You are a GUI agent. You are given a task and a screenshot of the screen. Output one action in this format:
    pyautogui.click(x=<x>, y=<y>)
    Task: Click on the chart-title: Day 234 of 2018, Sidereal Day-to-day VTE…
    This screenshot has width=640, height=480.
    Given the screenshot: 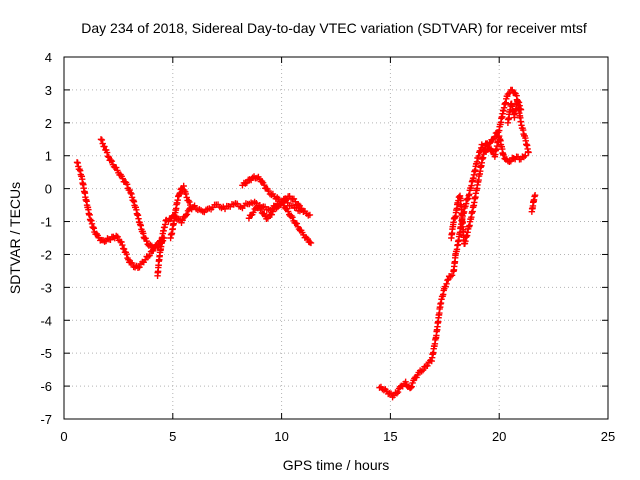 What is the action you would take?
    pyautogui.click(x=334, y=28)
    